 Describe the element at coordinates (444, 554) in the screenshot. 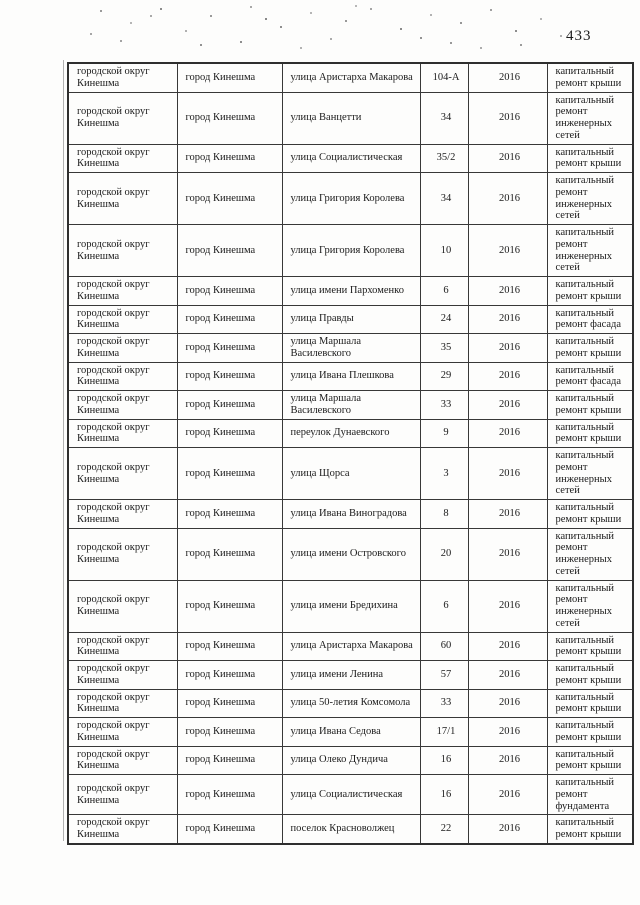

I see `cell-house-number: 20` at that location.